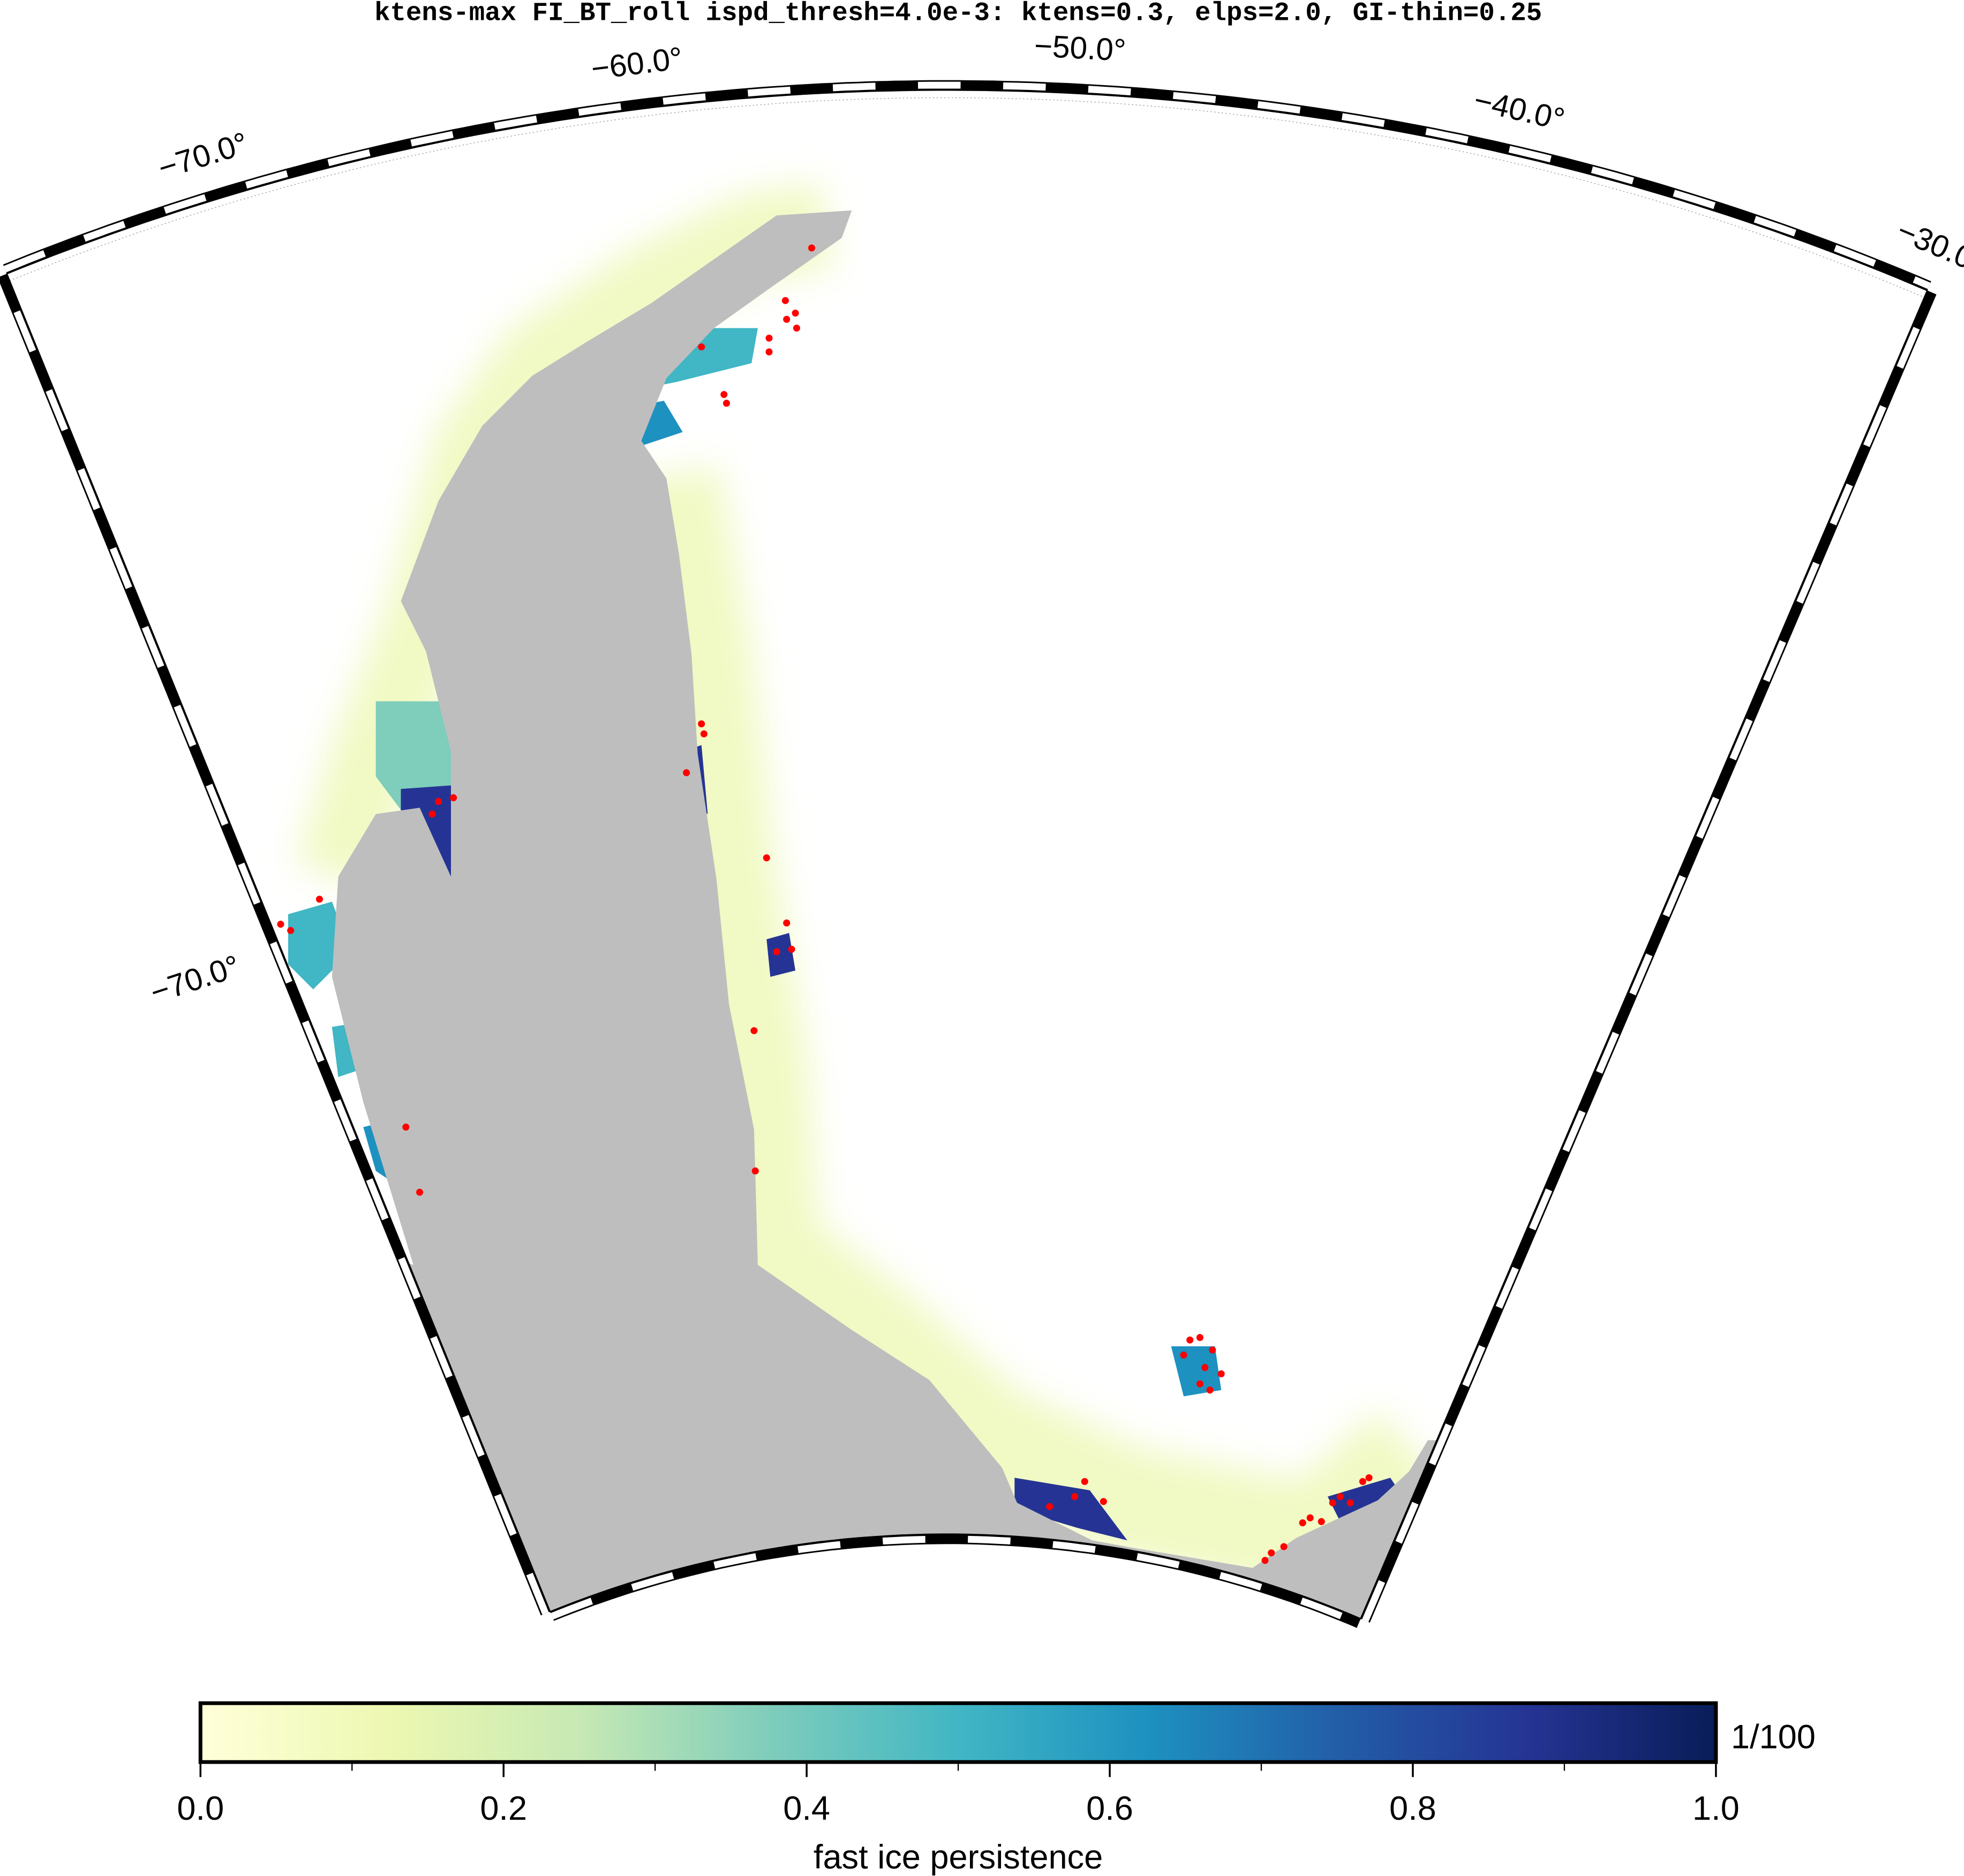 The width and height of the screenshot is (1964, 1876). What do you see at coordinates (1716, 1808) in the screenshot?
I see `colorbar-tick-label: 1.0` at bounding box center [1716, 1808].